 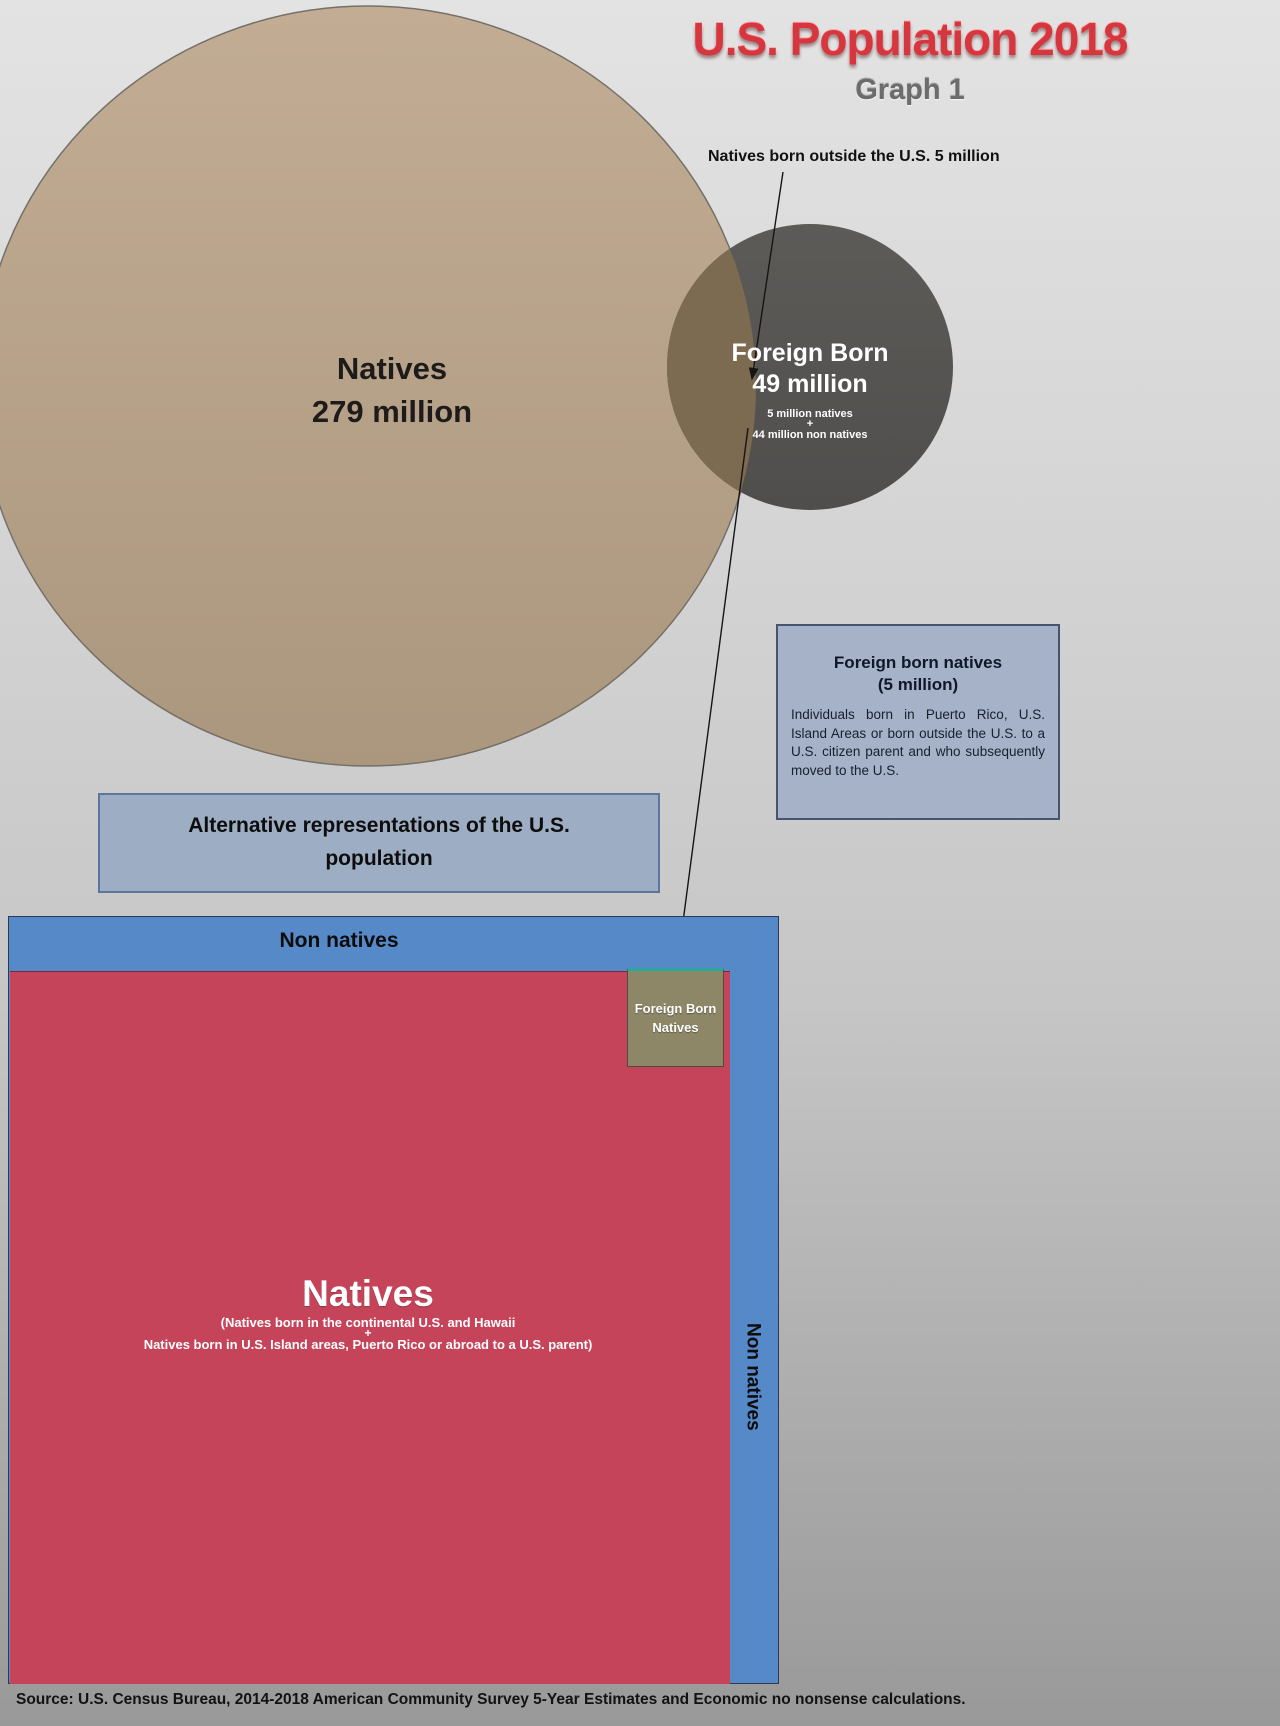 I want to click on callout-title-line1: Foreign born natives, so click(x=918, y=662).